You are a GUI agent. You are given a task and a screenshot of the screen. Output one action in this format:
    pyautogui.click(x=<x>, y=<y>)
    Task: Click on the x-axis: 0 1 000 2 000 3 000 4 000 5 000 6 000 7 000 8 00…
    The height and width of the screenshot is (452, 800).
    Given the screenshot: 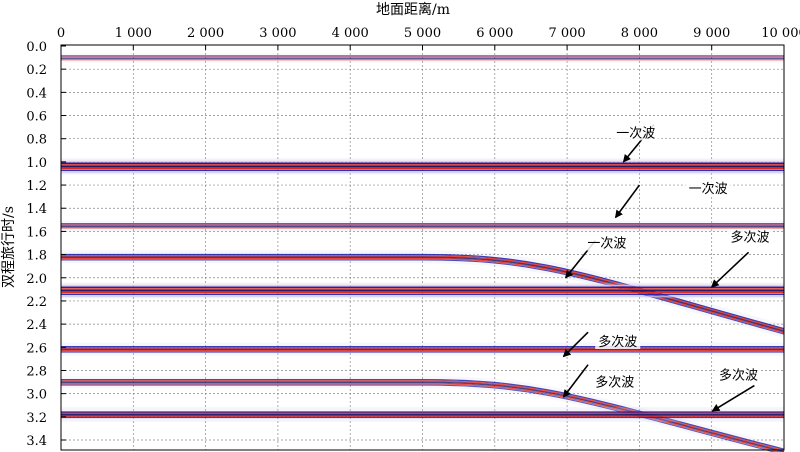 What is the action you would take?
    pyautogui.click(x=428, y=38)
    